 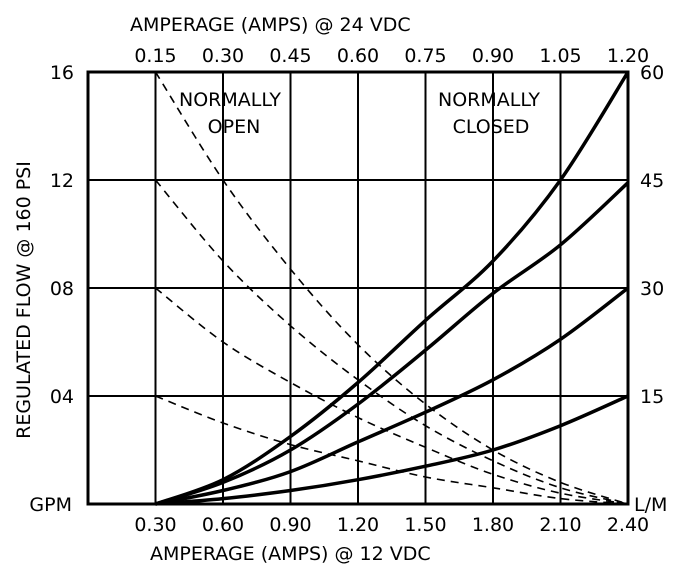 I want to click on right-tick-label: 30, so click(x=652, y=289).